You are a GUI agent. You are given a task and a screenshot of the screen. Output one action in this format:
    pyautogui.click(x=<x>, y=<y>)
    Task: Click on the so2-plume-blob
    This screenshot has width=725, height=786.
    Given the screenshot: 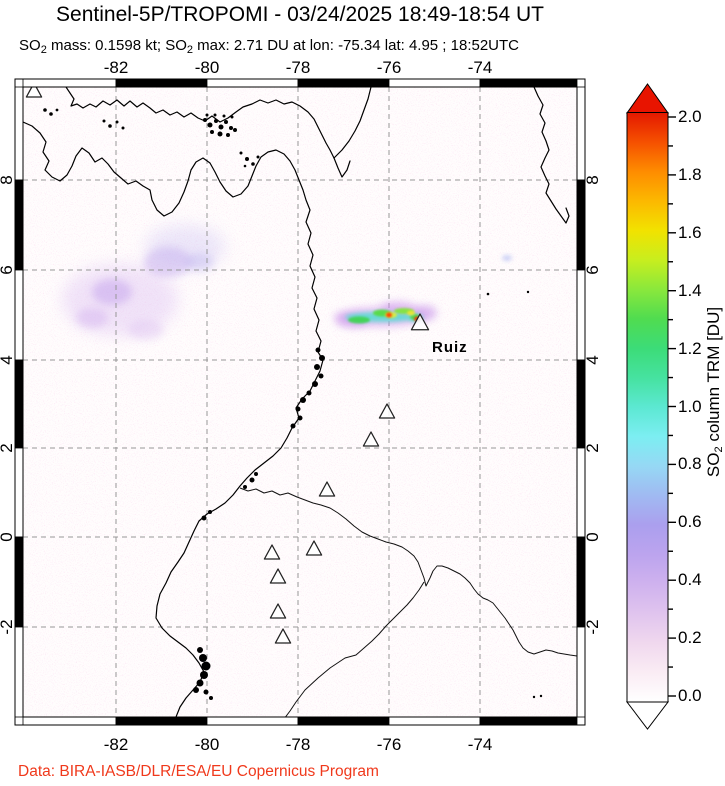 What is the action you would take?
    pyautogui.click(x=411, y=313)
    